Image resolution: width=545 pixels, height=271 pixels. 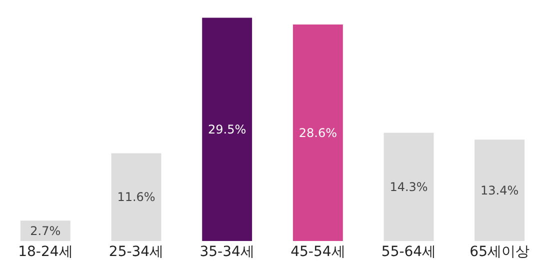 I want to click on data-label: 14.3%, so click(x=409, y=187).